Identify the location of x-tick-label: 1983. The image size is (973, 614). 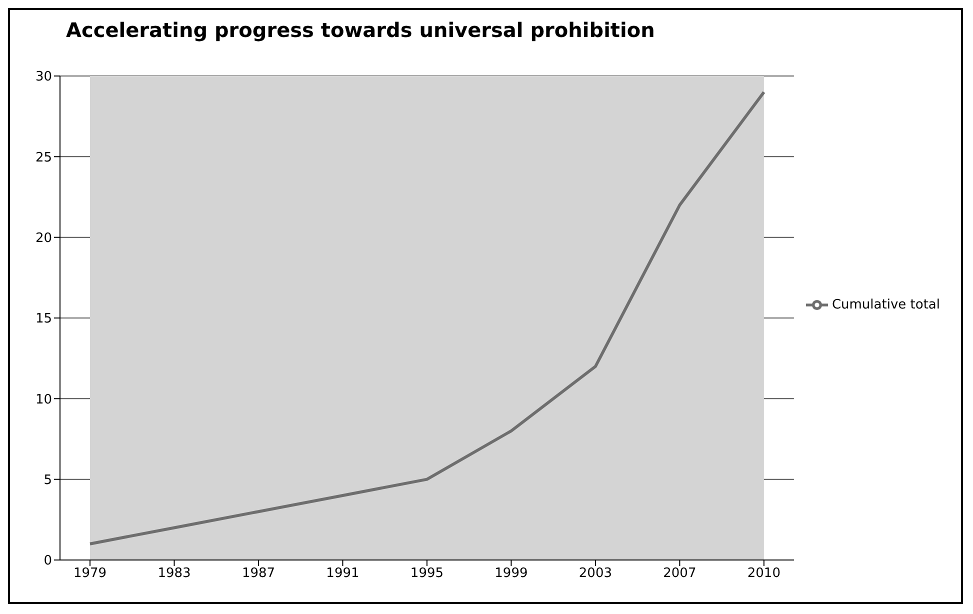
(174, 574).